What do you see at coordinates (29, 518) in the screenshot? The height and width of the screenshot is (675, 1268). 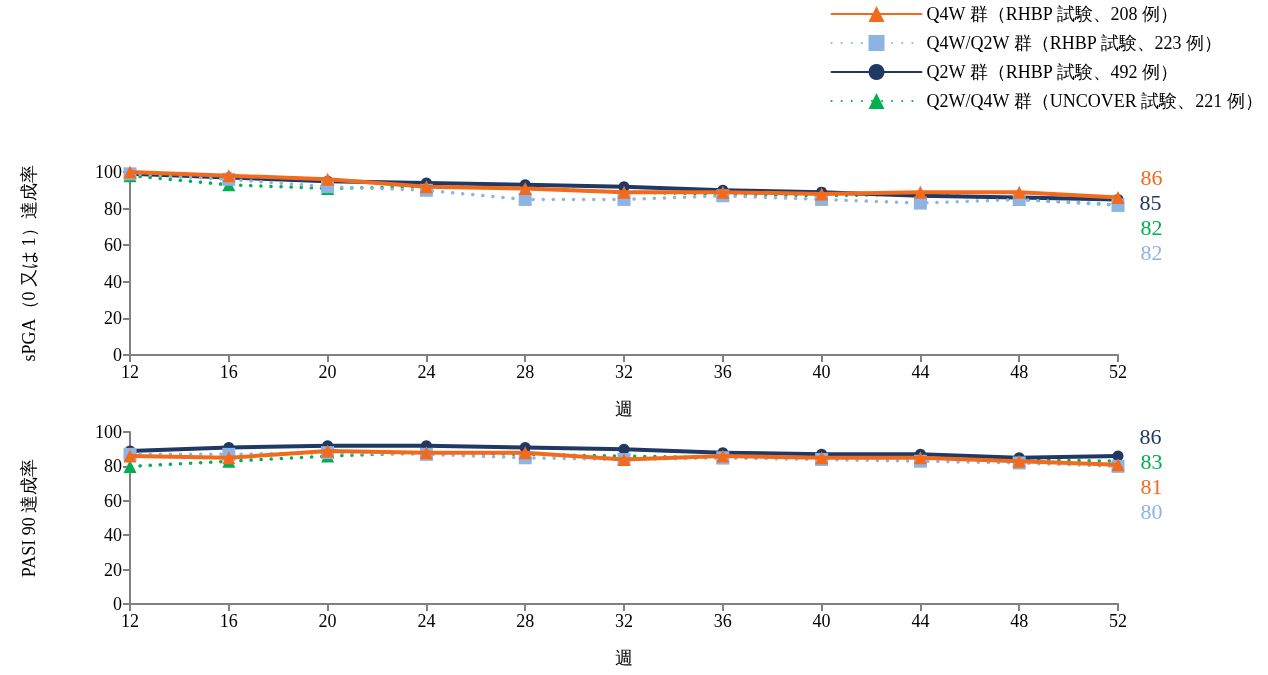 I see `y-axis-title: PASI 90 達成率` at bounding box center [29, 518].